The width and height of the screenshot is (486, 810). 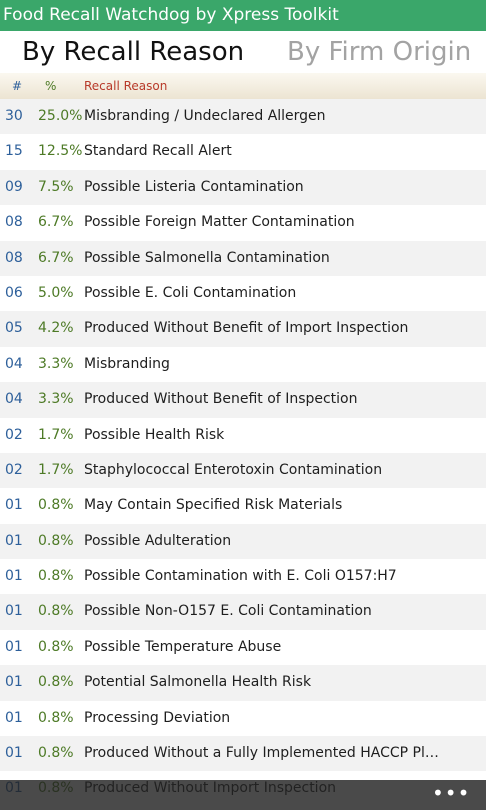 What do you see at coordinates (51, 86) in the screenshot?
I see `percent-column-header: %` at bounding box center [51, 86].